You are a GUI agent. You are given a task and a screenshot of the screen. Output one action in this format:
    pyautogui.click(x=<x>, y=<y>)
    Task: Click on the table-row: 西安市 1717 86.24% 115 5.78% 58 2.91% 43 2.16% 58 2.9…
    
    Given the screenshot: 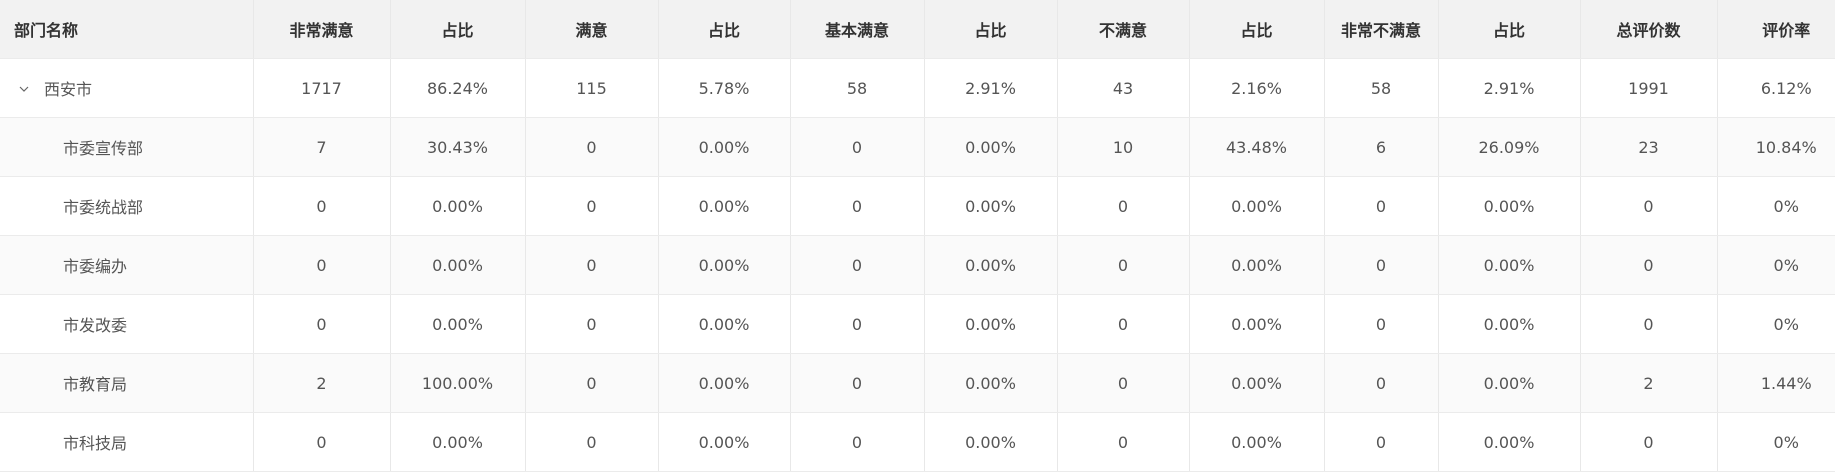 What is the action you would take?
    pyautogui.click(x=917, y=88)
    